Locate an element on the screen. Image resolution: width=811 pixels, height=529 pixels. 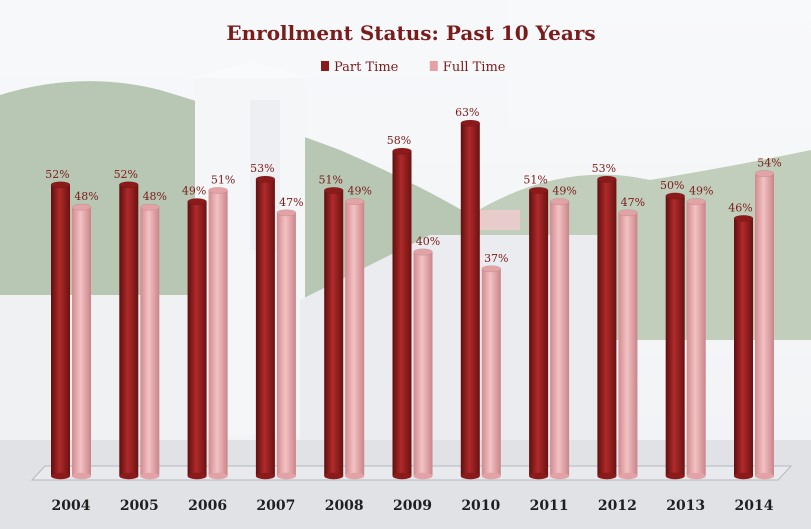
bar-full-time-2014 is located at coordinates (764, 325).